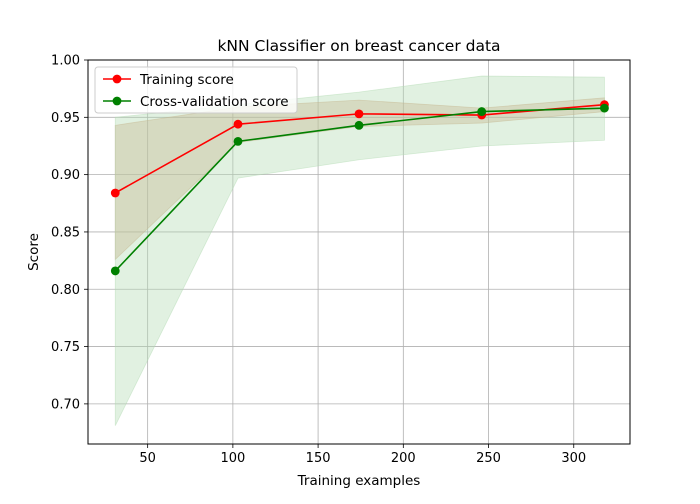 The height and width of the screenshot is (504, 700). I want to click on y-tick-label: 0.85, so click(65, 232).